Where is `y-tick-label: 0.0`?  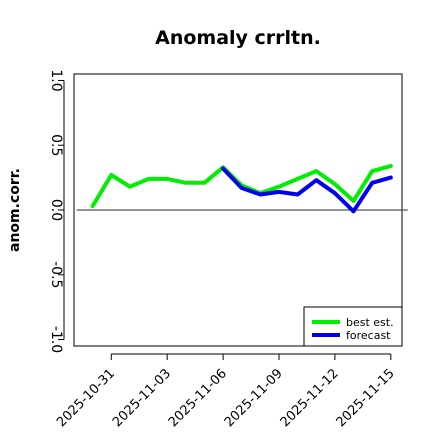
y-tick-label: 0.0 is located at coordinates (56, 210).